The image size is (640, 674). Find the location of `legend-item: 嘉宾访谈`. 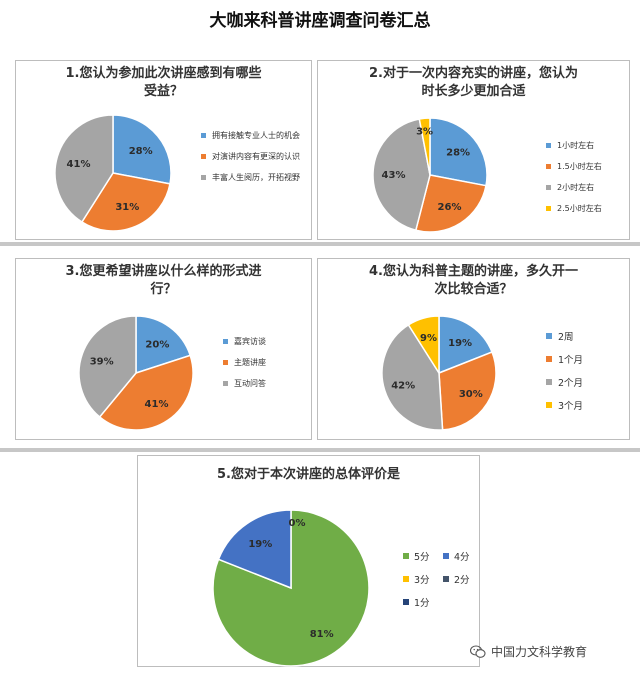

legend-item: 嘉宾访谈 is located at coordinates (244, 341).